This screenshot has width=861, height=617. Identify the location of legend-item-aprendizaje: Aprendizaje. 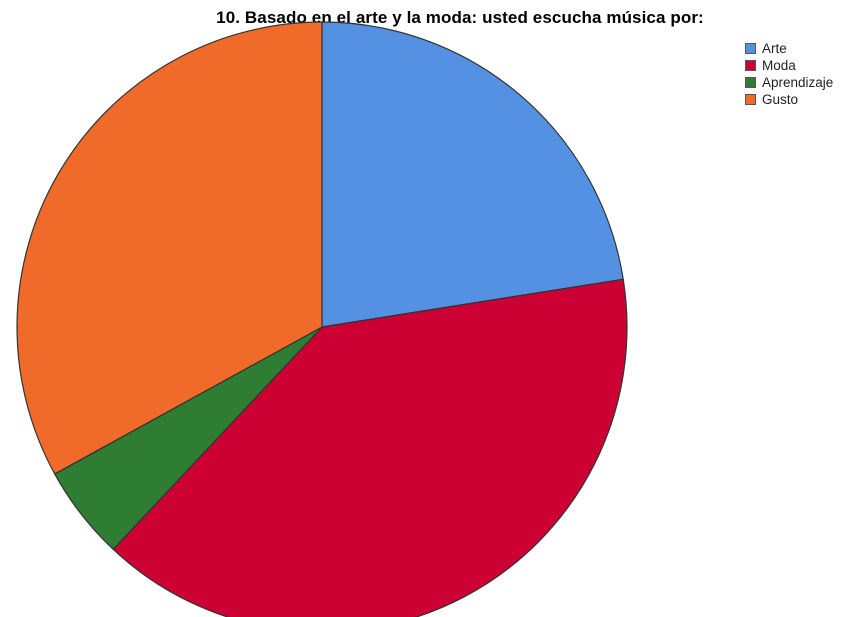
(789, 82).